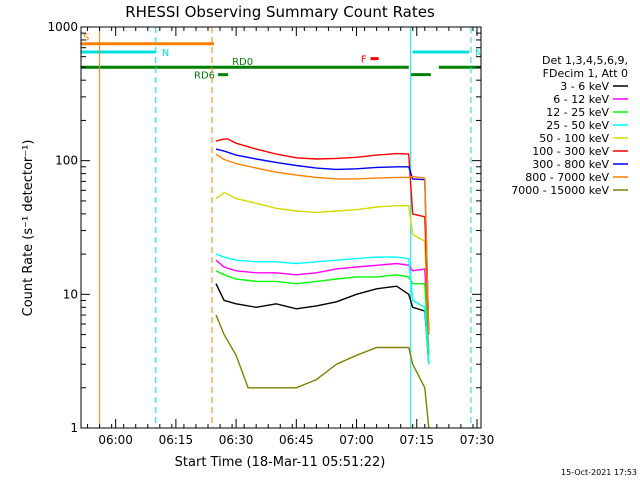 This screenshot has height=480, width=640. I want to click on flag-label-1: N, so click(165, 53).